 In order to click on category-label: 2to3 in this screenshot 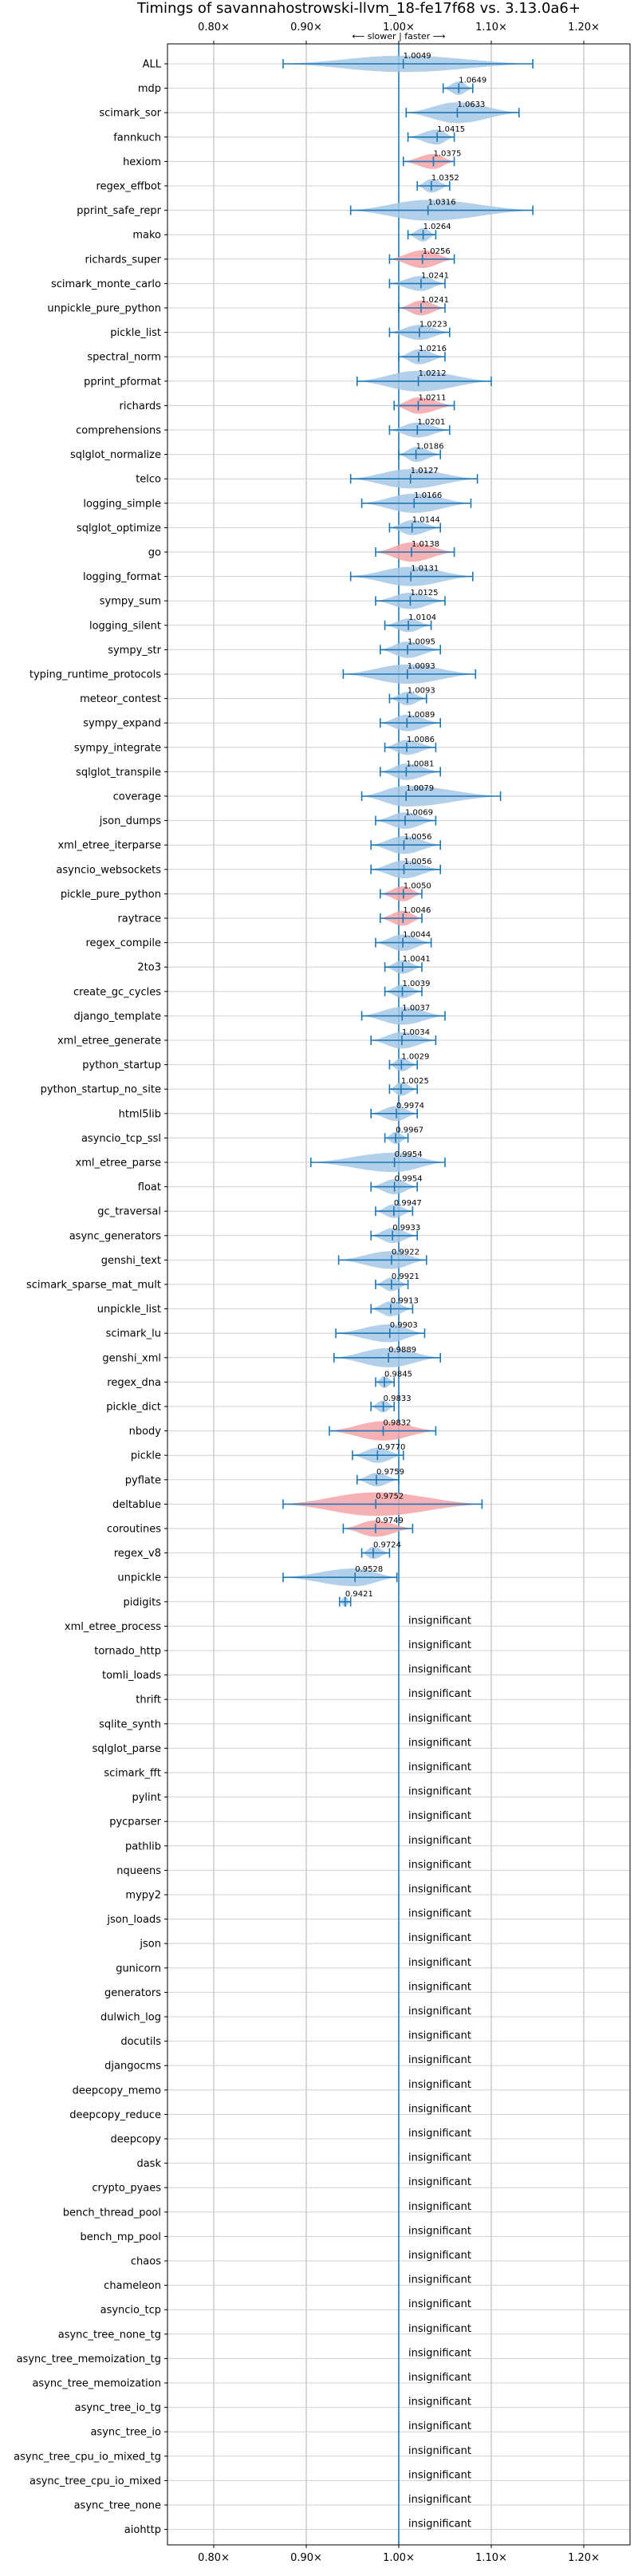, I will do `click(149, 968)`.